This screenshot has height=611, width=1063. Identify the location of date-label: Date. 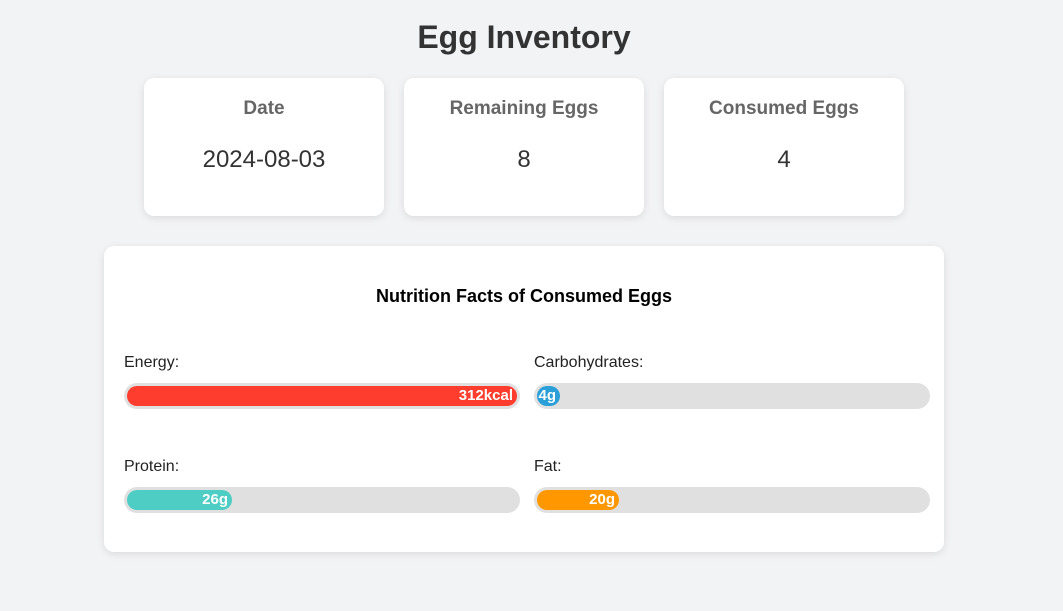
(264, 108).